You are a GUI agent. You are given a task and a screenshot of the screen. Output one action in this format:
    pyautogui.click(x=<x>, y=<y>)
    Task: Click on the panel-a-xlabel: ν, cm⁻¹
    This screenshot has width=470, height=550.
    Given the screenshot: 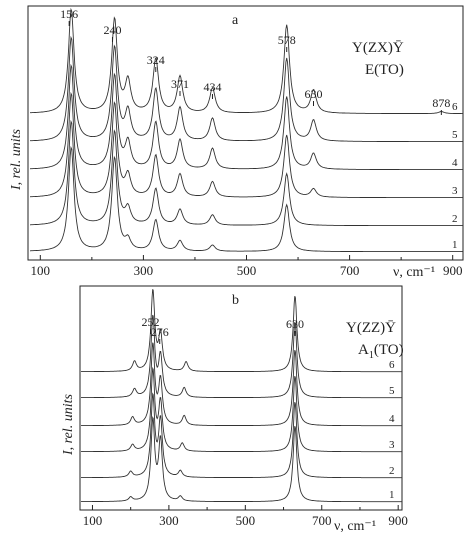 What is the action you would take?
    pyautogui.click(x=414, y=272)
    